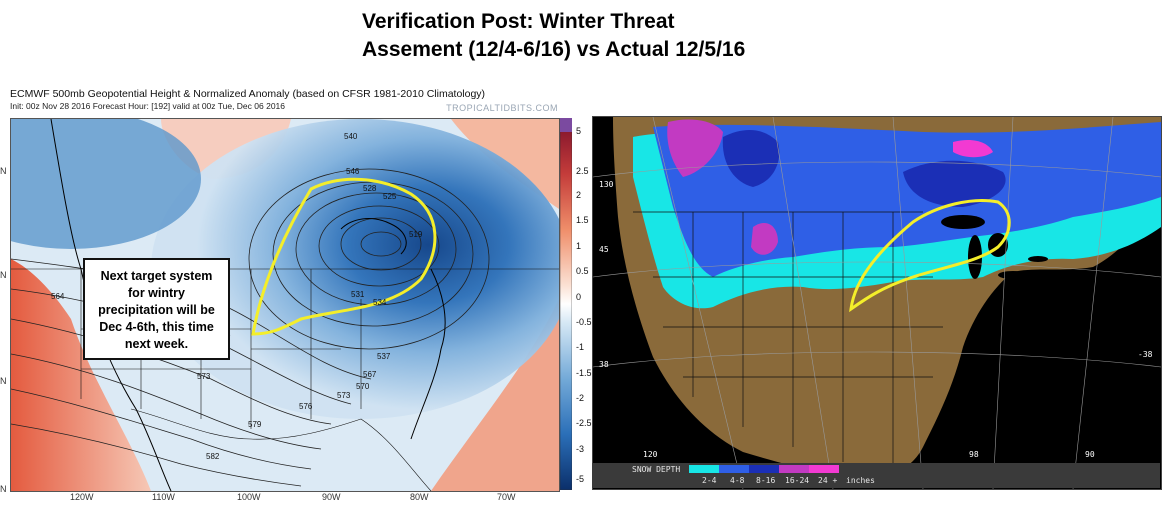 The image size is (1165, 505). Describe the element at coordinates (344, 256) in the screenshot. I see `forecast-threat-outline` at that location.